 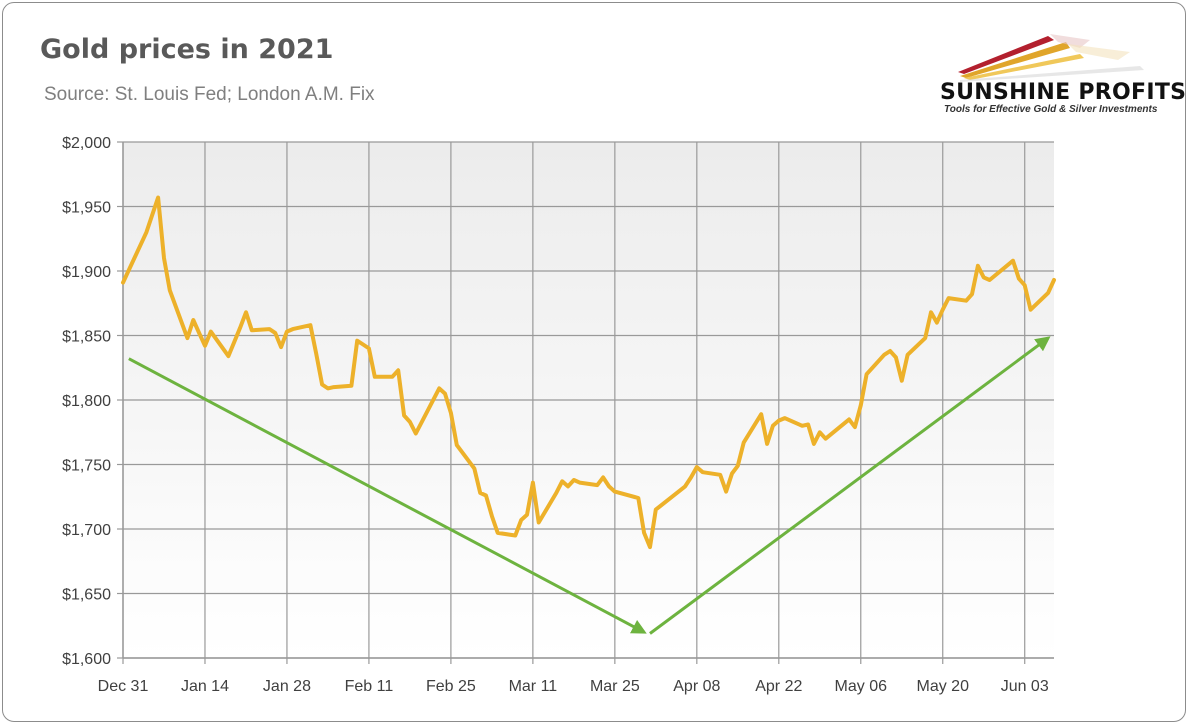 What do you see at coordinates (205, 686) in the screenshot?
I see `x-tick-label: Jan 14` at bounding box center [205, 686].